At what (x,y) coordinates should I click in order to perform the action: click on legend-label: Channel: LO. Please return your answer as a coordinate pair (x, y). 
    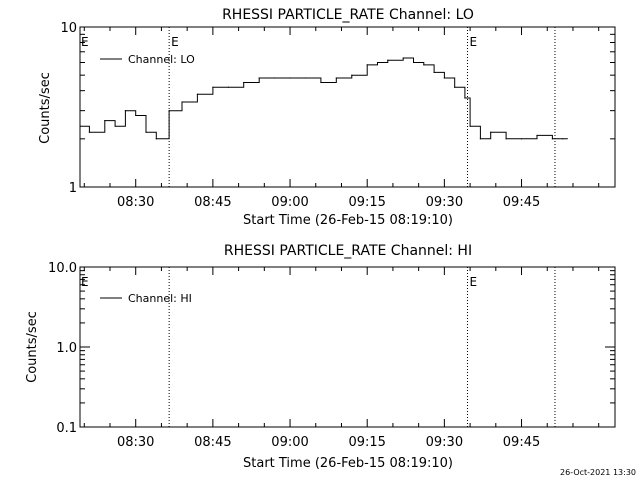
    Looking at the image, I should click on (161, 59).